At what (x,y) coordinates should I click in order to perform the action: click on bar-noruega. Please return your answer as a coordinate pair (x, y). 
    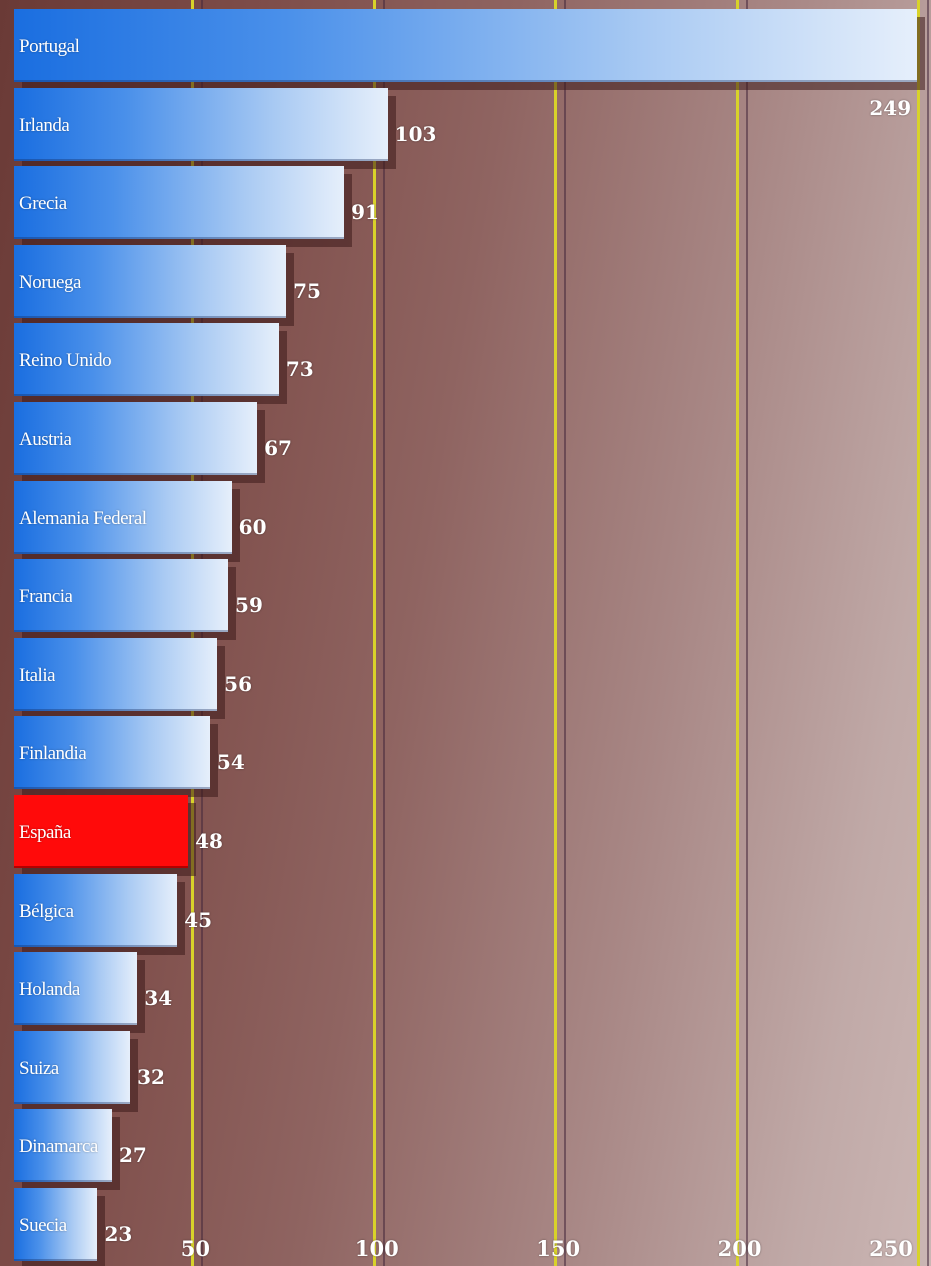
    Looking at the image, I should click on (150, 281).